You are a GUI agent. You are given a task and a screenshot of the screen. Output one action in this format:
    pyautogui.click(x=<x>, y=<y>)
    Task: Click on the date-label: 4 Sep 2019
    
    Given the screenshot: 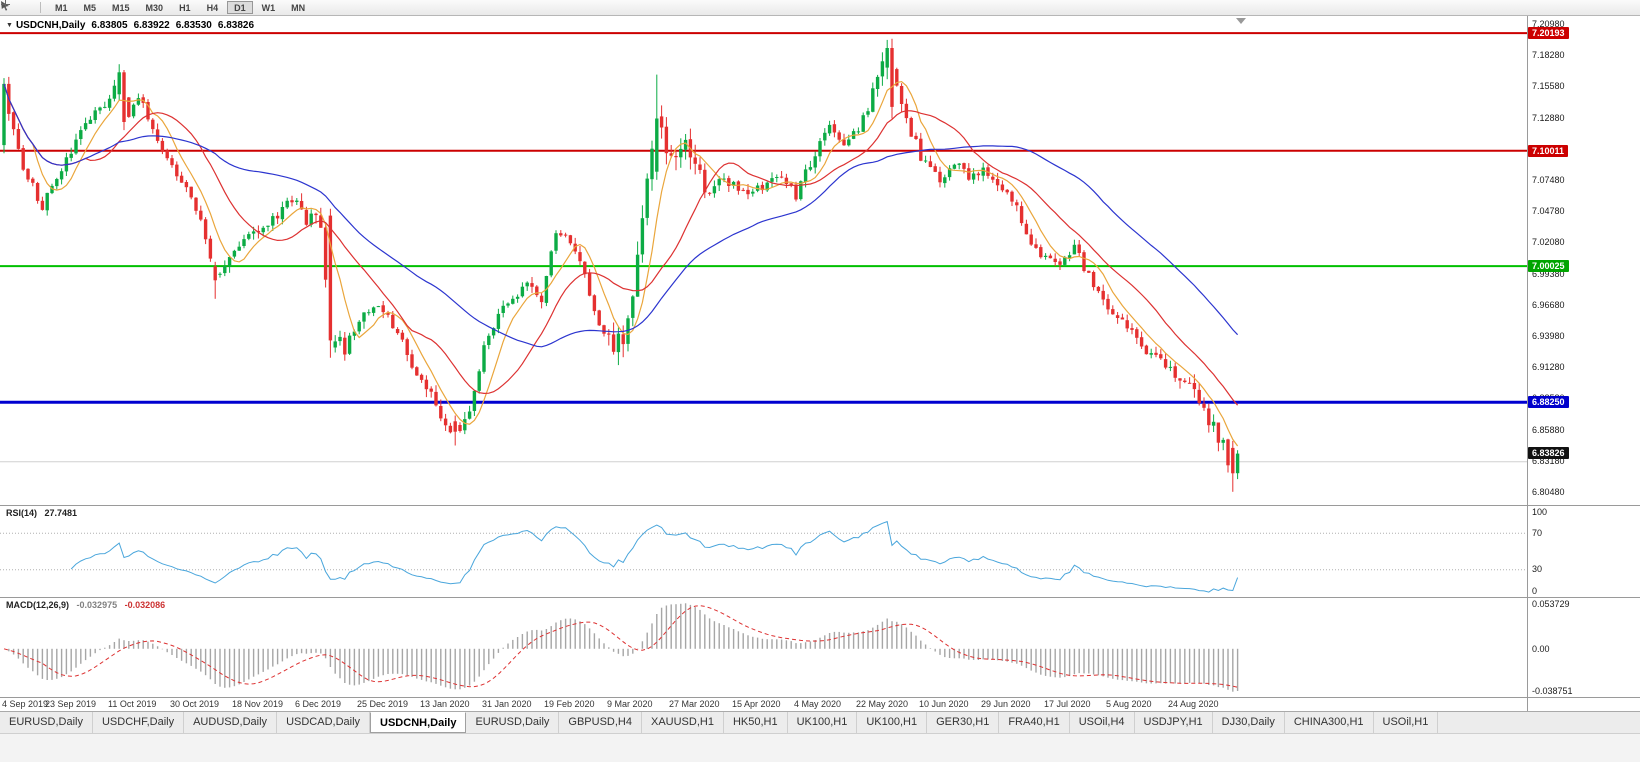 What is the action you would take?
    pyautogui.click(x=25, y=704)
    